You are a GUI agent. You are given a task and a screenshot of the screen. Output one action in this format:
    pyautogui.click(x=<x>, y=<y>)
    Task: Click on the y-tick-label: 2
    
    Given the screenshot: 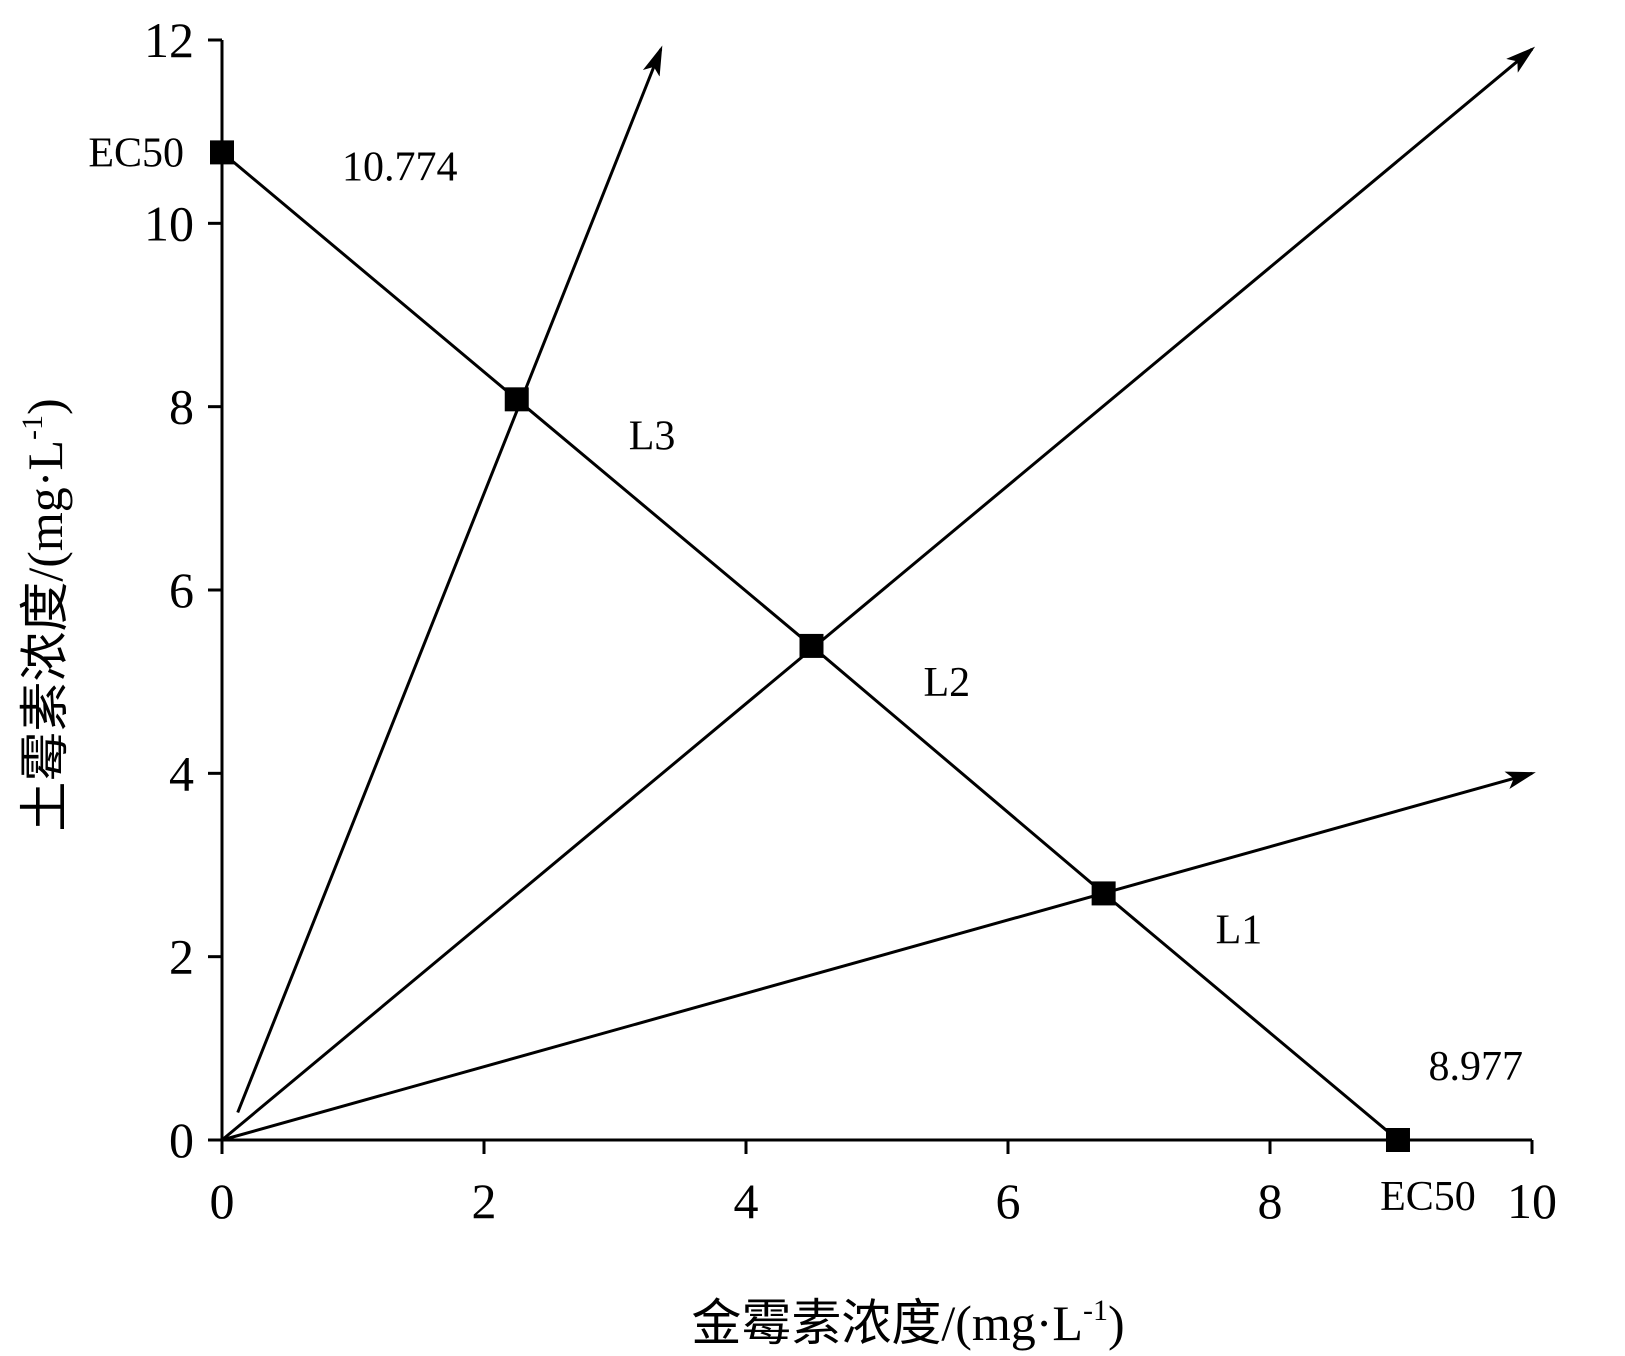 What is the action you would take?
    pyautogui.click(x=181, y=957)
    